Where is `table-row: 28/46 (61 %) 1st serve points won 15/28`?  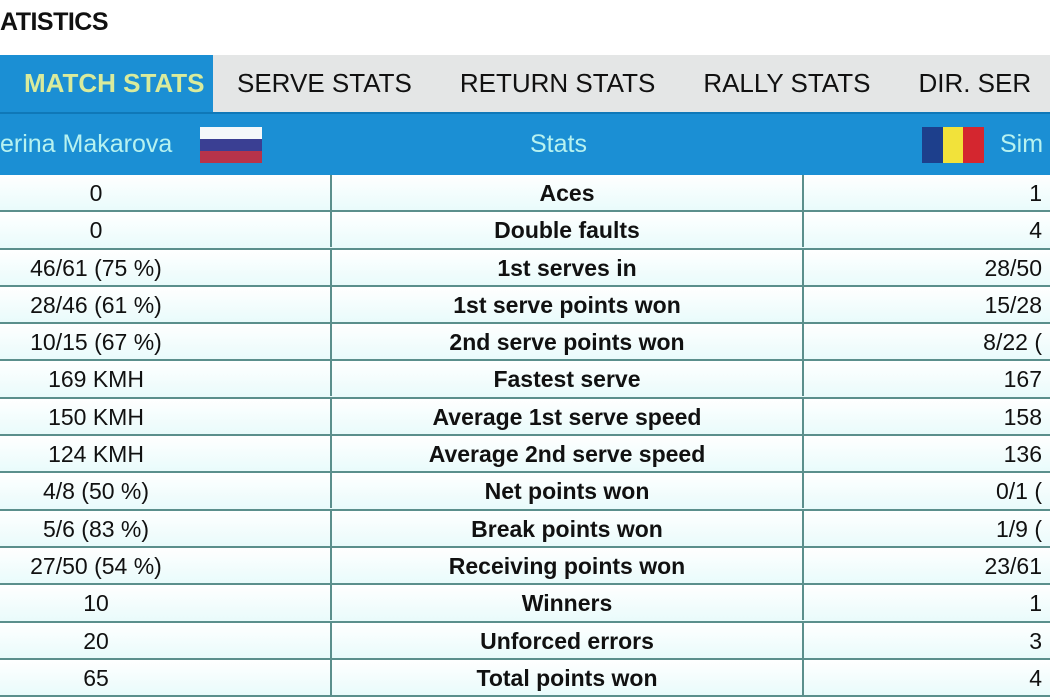 table-row: 28/46 (61 %) 1st serve points won 15/28 is located at coordinates (525, 305).